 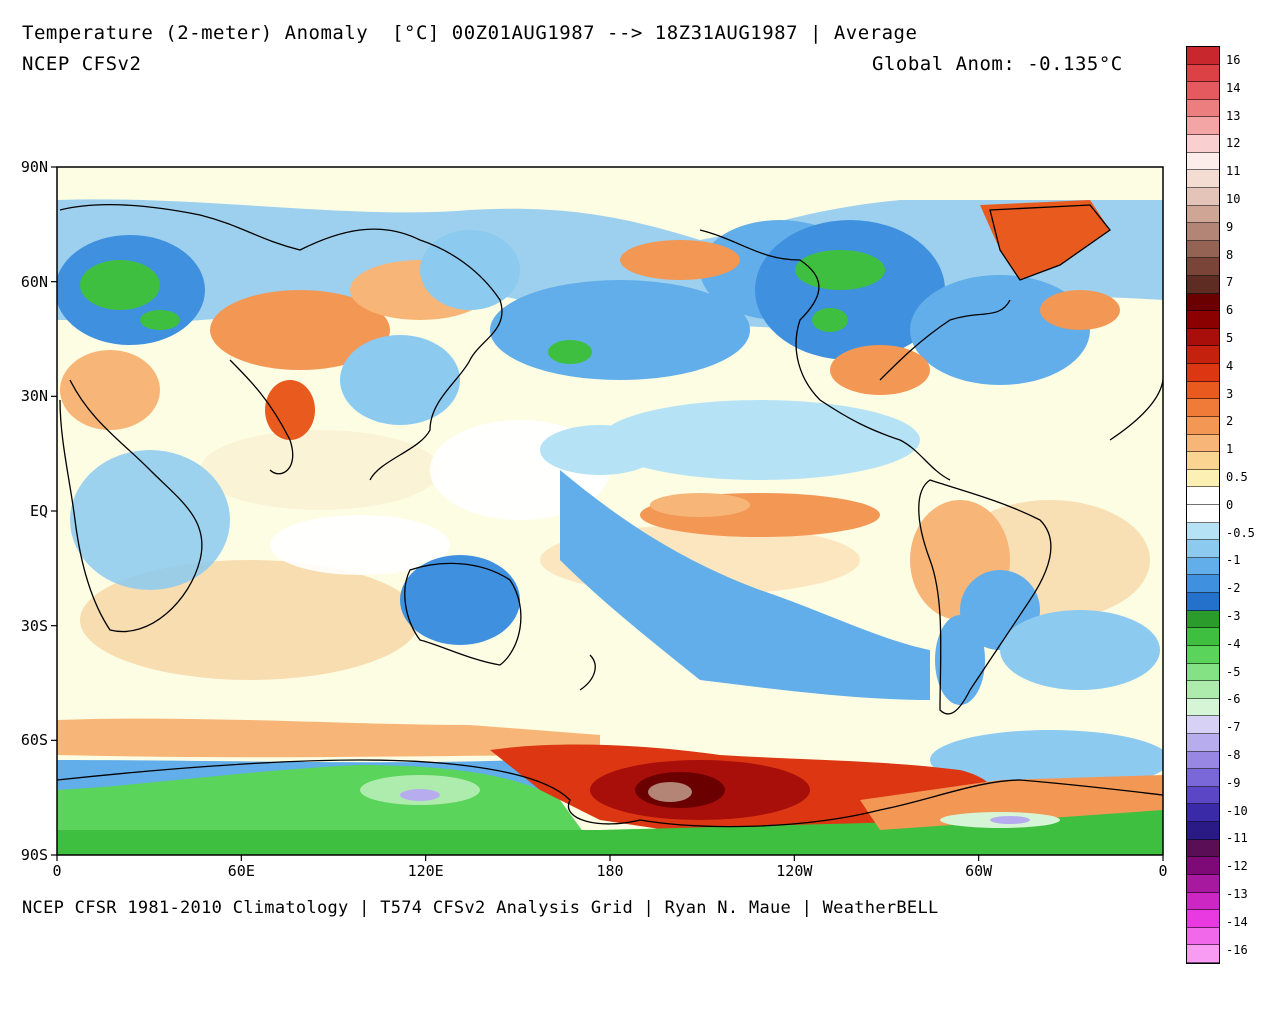 What do you see at coordinates (1240, 532) in the screenshot?
I see `colorbar-label: -0.5` at bounding box center [1240, 532].